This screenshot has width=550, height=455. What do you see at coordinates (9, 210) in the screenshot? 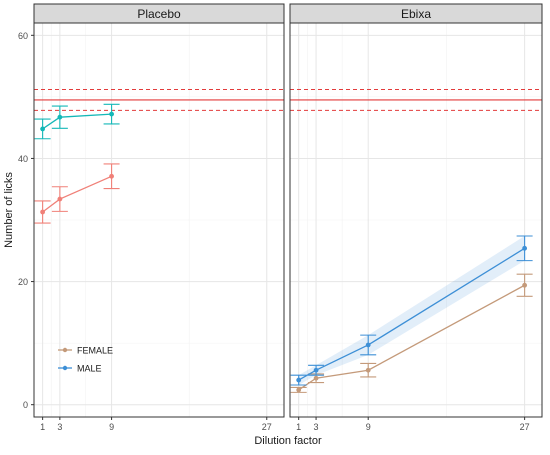
I see `y-axis-label: Number of licks` at bounding box center [9, 210].